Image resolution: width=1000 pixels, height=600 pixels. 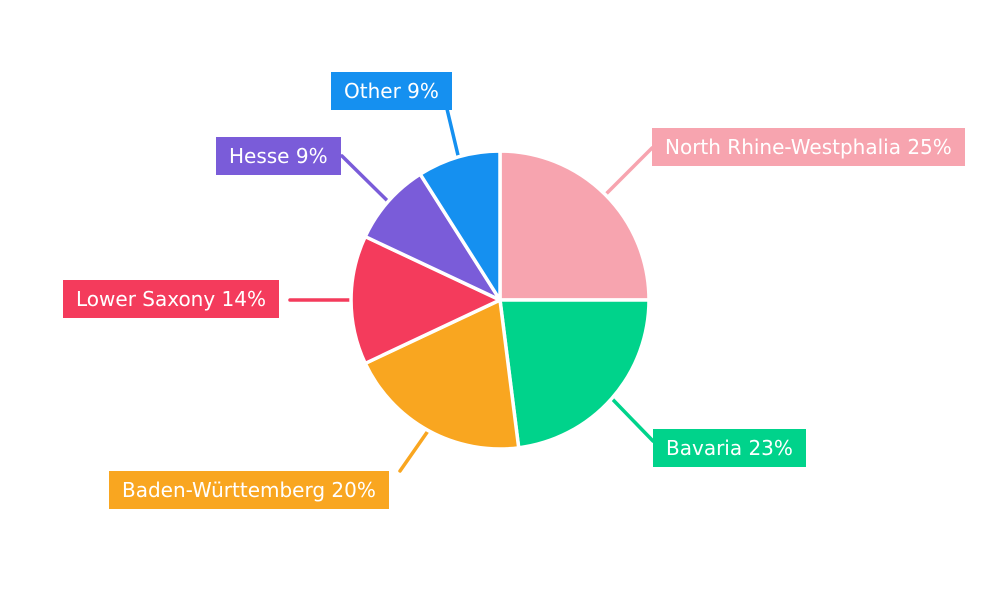 What do you see at coordinates (453, 133) in the screenshot?
I see `leader-line-other` at bounding box center [453, 133].